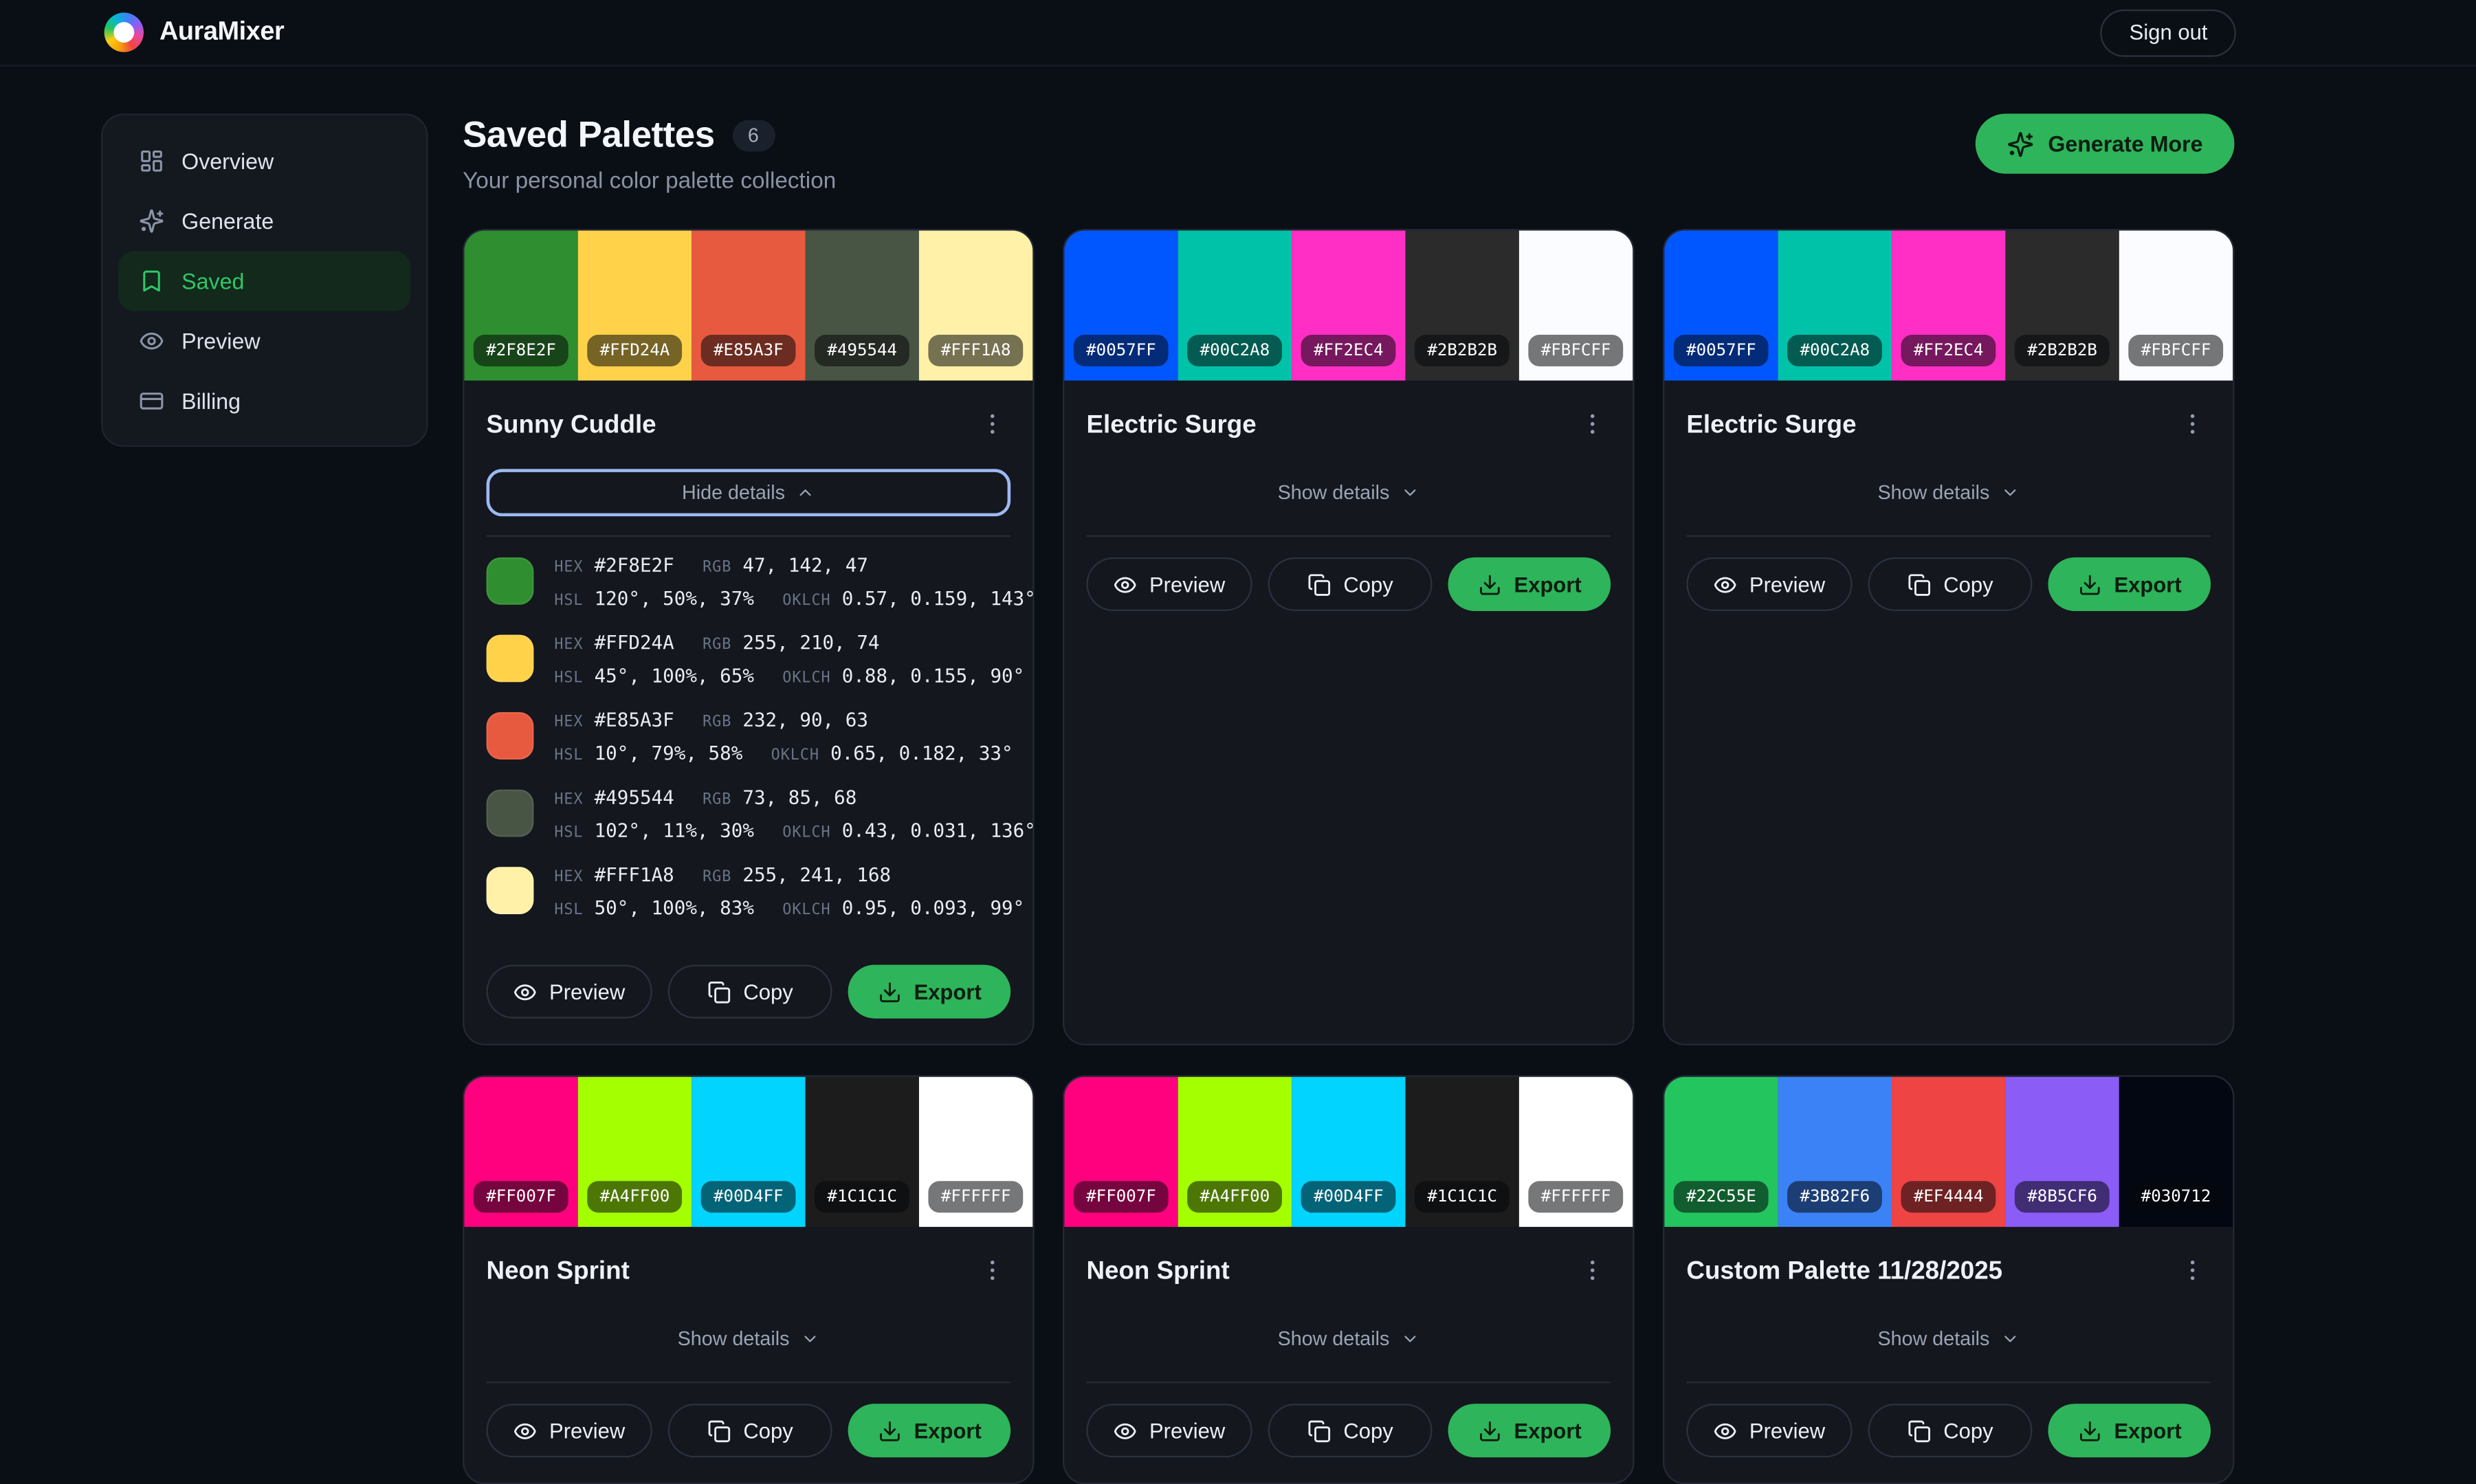 The width and height of the screenshot is (2476, 1484). What do you see at coordinates (1949, 1151) in the screenshot?
I see `palette-swatch: #EF4444` at bounding box center [1949, 1151].